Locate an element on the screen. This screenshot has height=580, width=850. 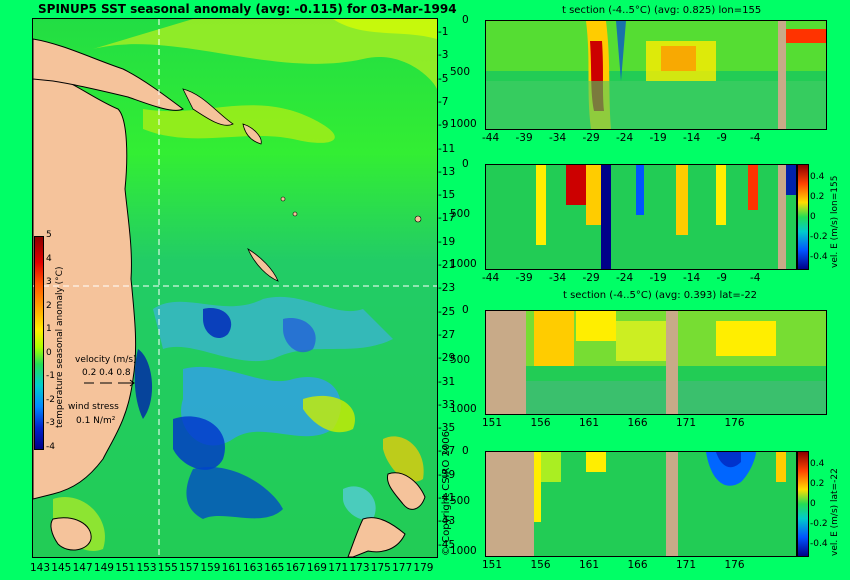
lon-tick-label: 153 is located at coordinates (146, 568).